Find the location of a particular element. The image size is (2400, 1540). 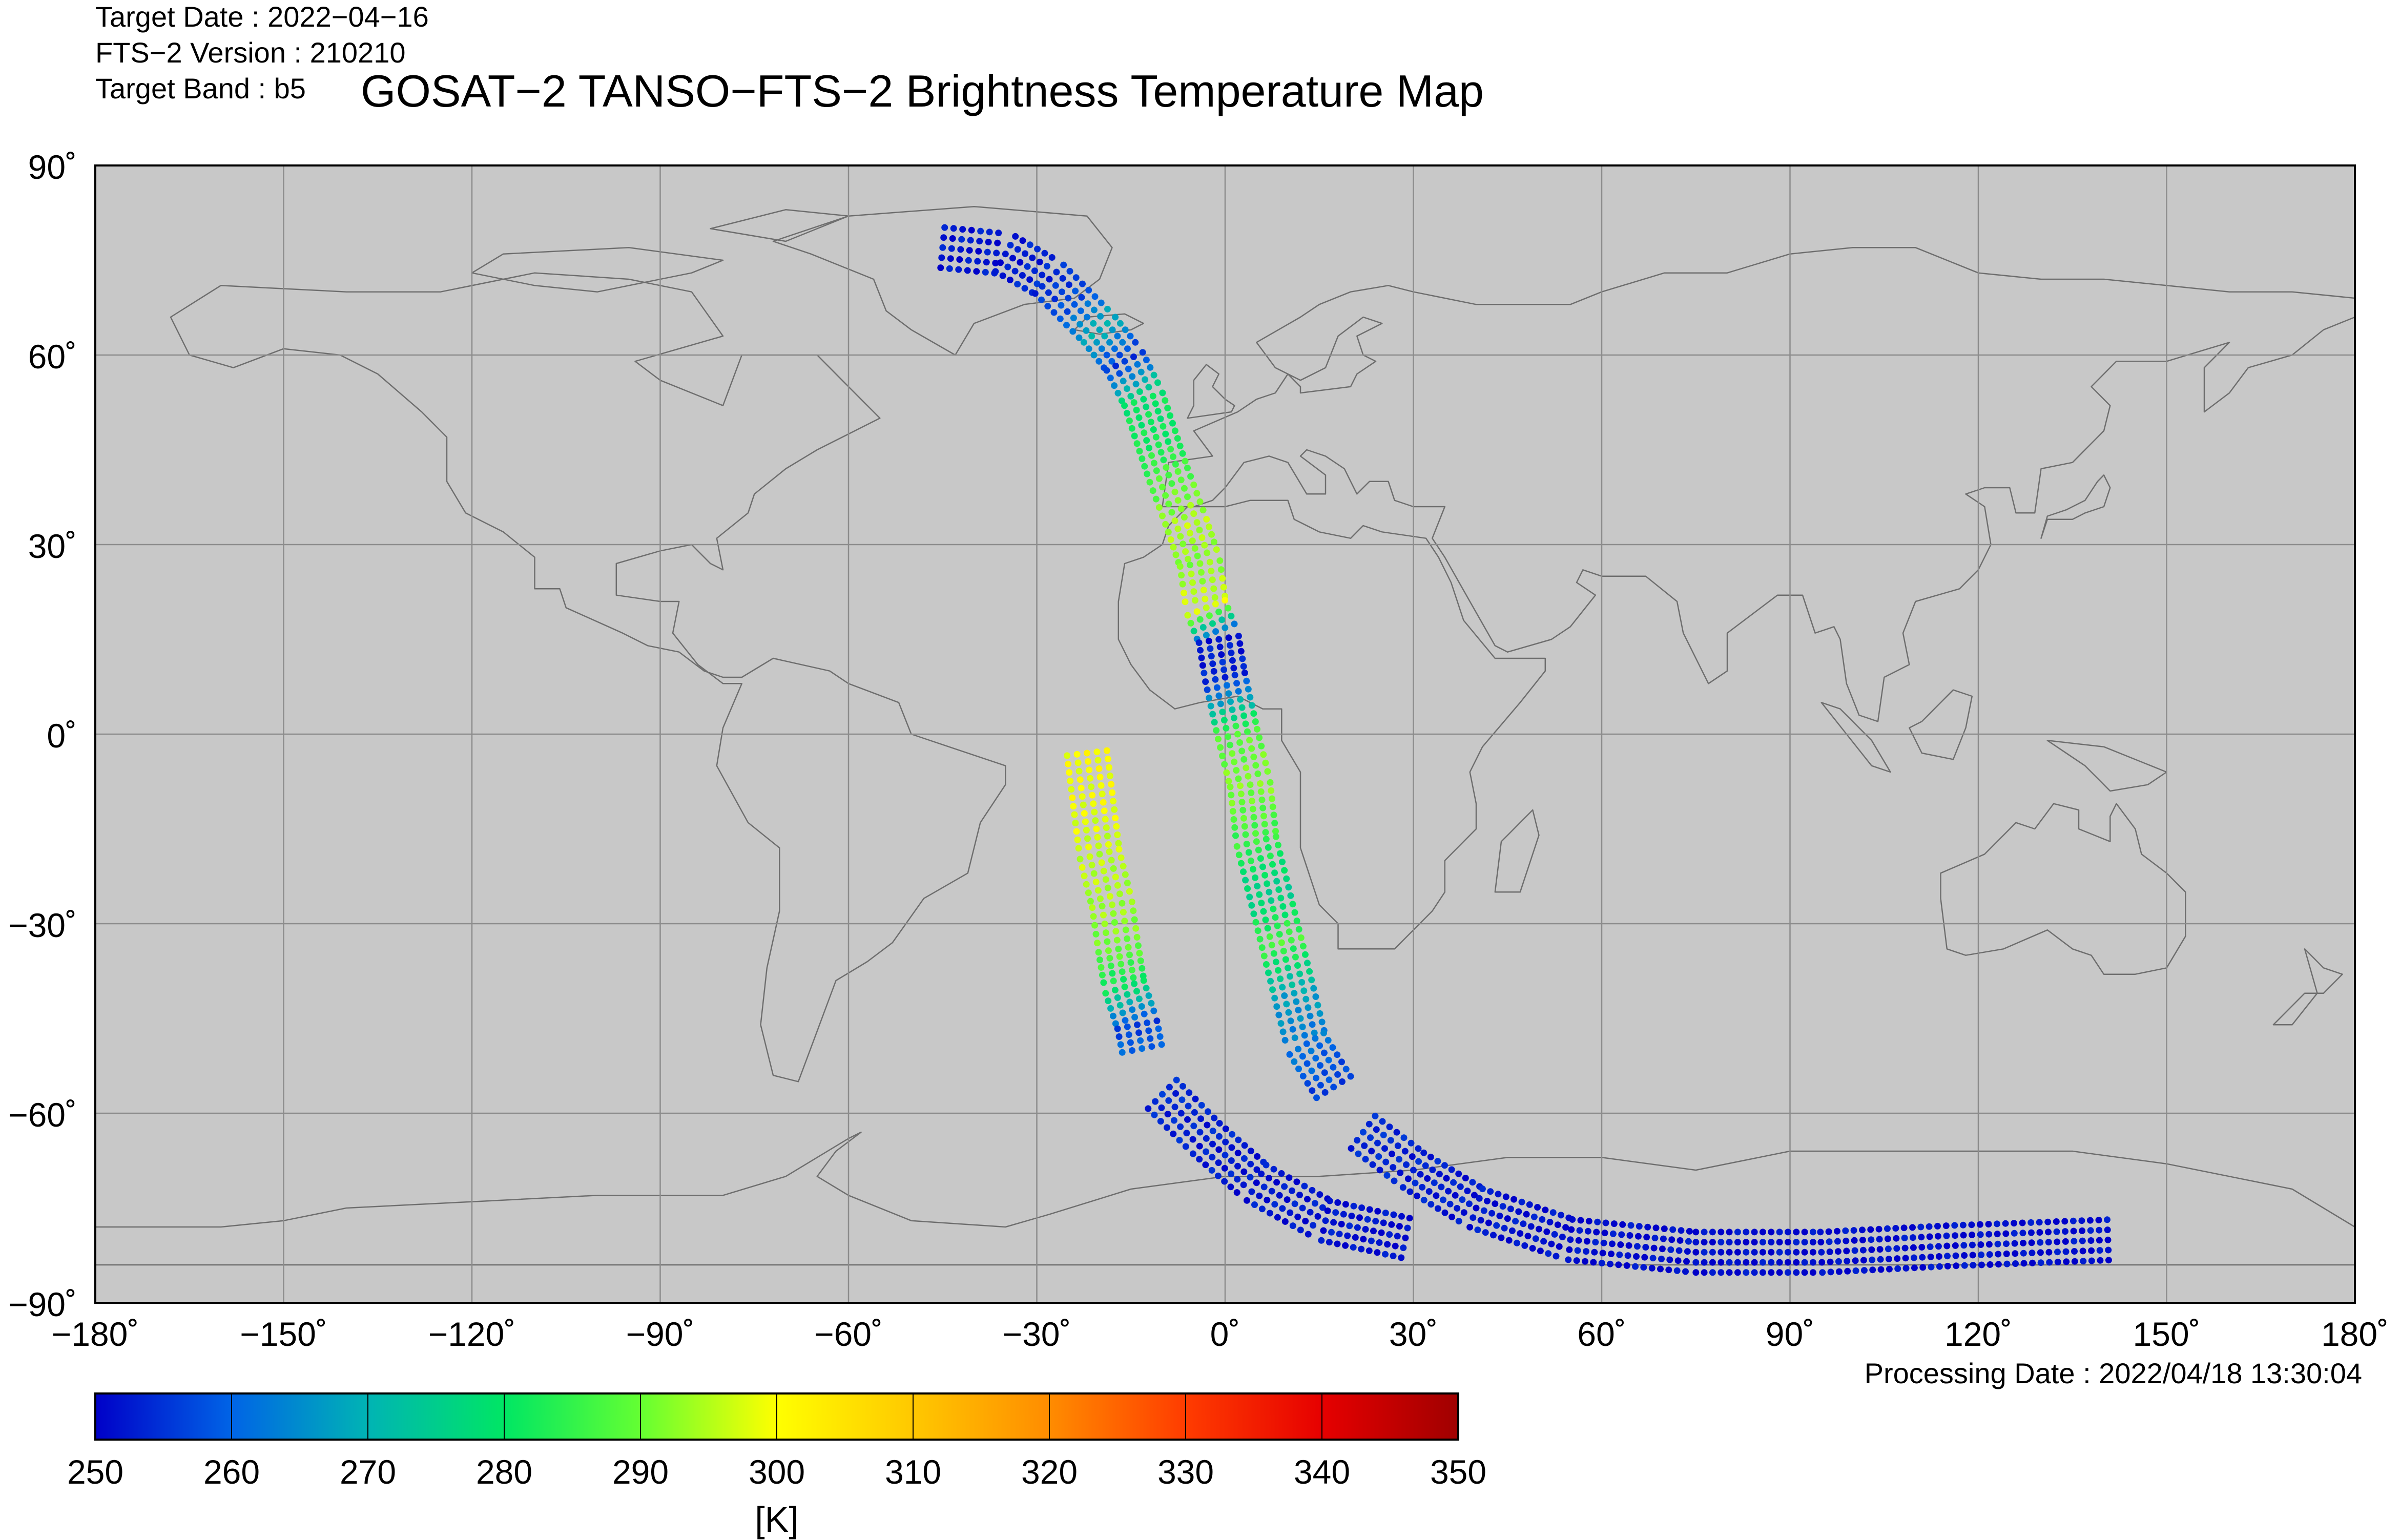

colorbar-tick-label: 330 is located at coordinates (1185, 1472).